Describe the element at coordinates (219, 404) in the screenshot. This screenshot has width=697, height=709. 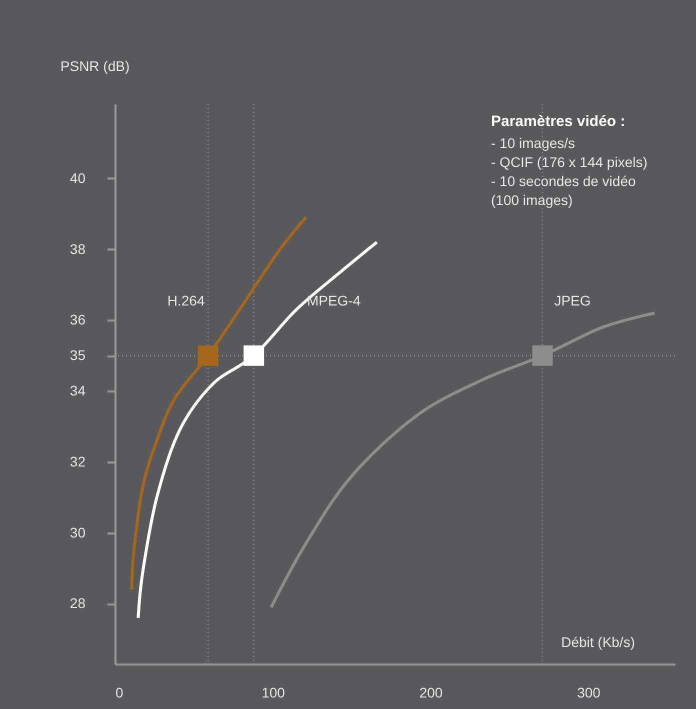
I see `line-series` at that location.